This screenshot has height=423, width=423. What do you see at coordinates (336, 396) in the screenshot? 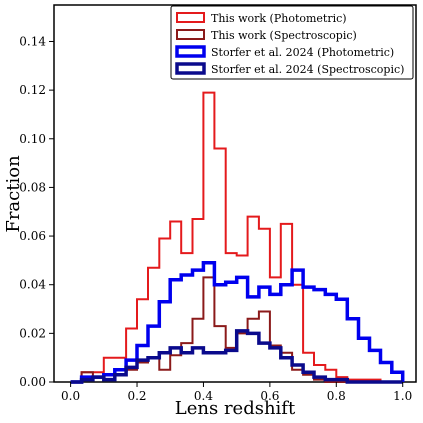
I see `x-tick-label: 0.8` at bounding box center [336, 396].